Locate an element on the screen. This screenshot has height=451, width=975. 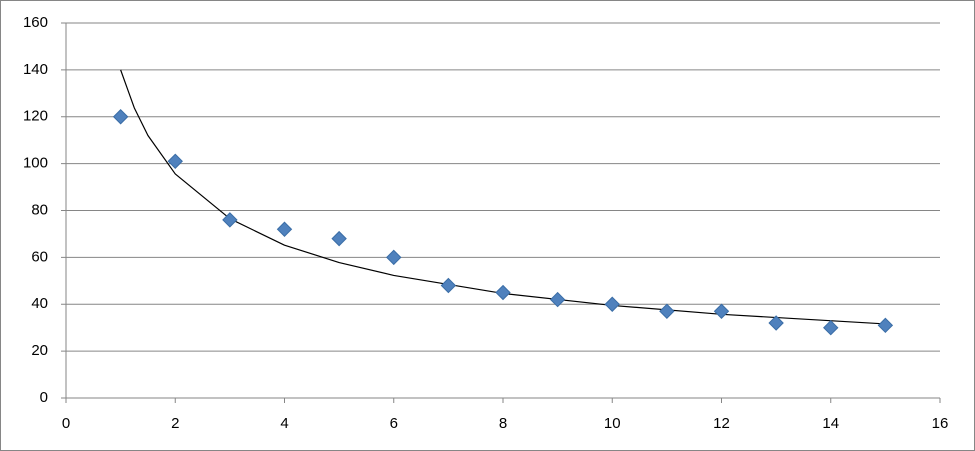
y-tick-label: 40 is located at coordinates (39, 303).